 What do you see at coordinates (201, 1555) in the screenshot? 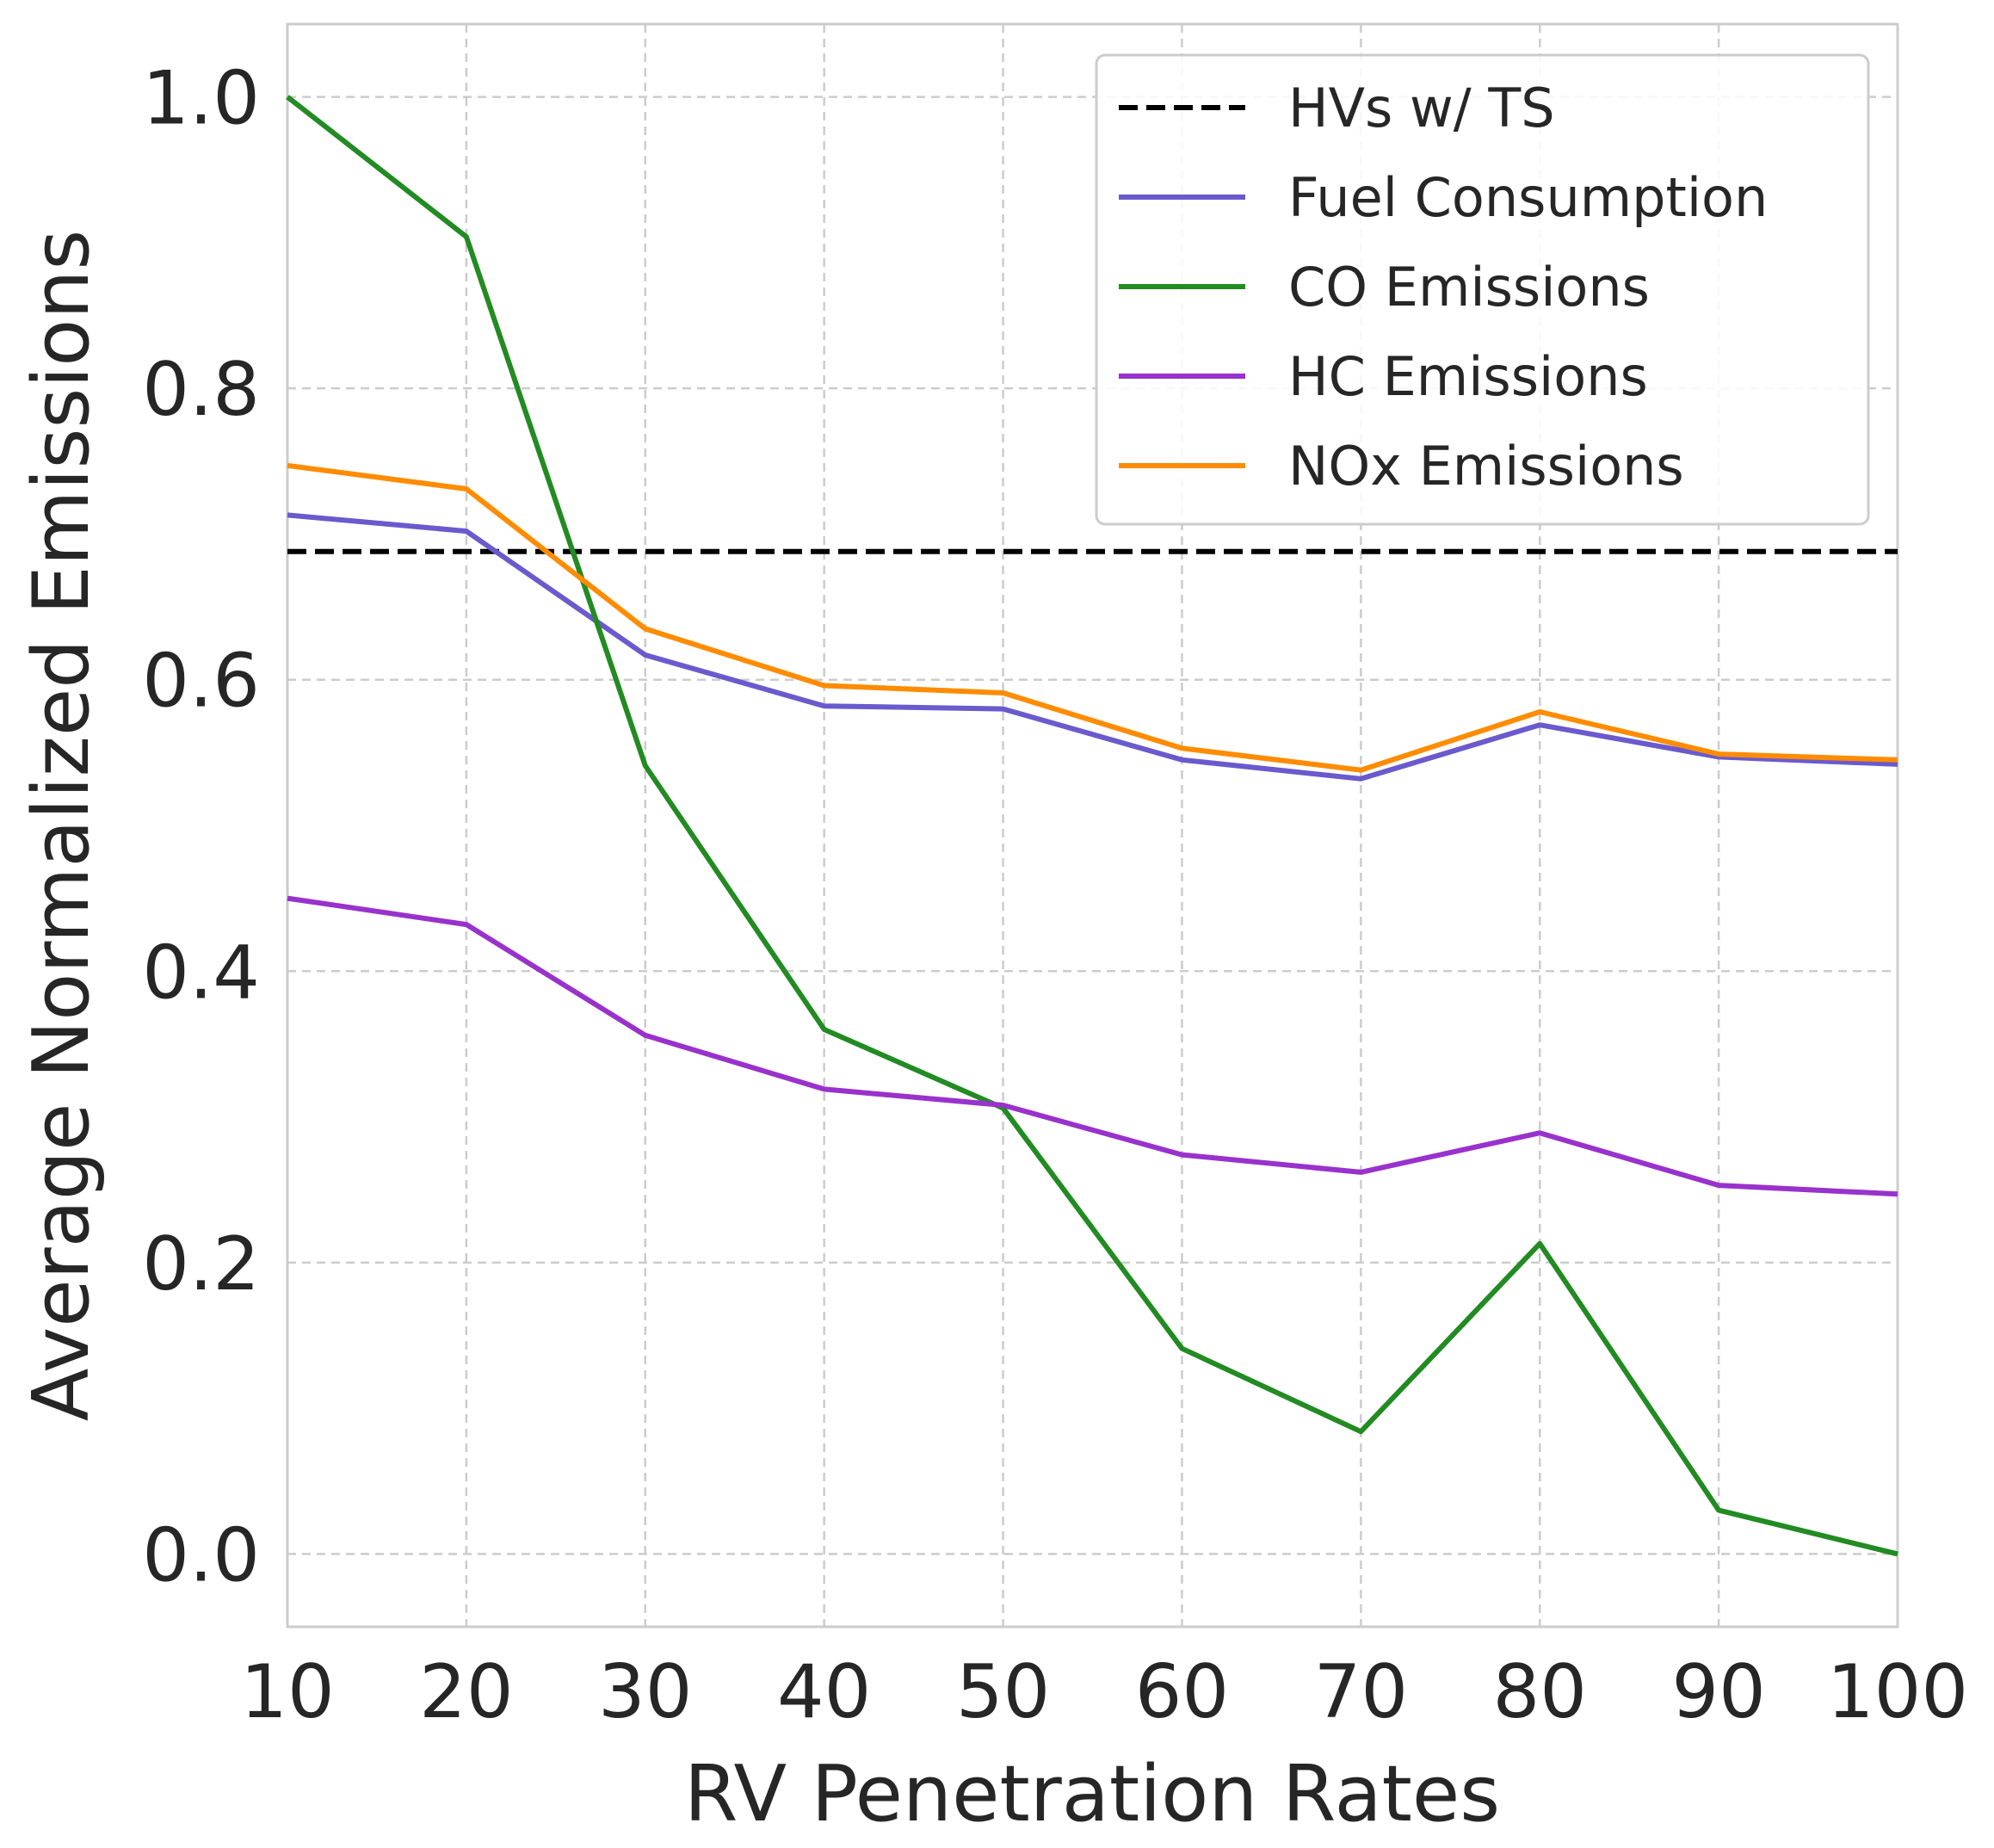
I see `y-tick-label: 0.0` at bounding box center [201, 1555].